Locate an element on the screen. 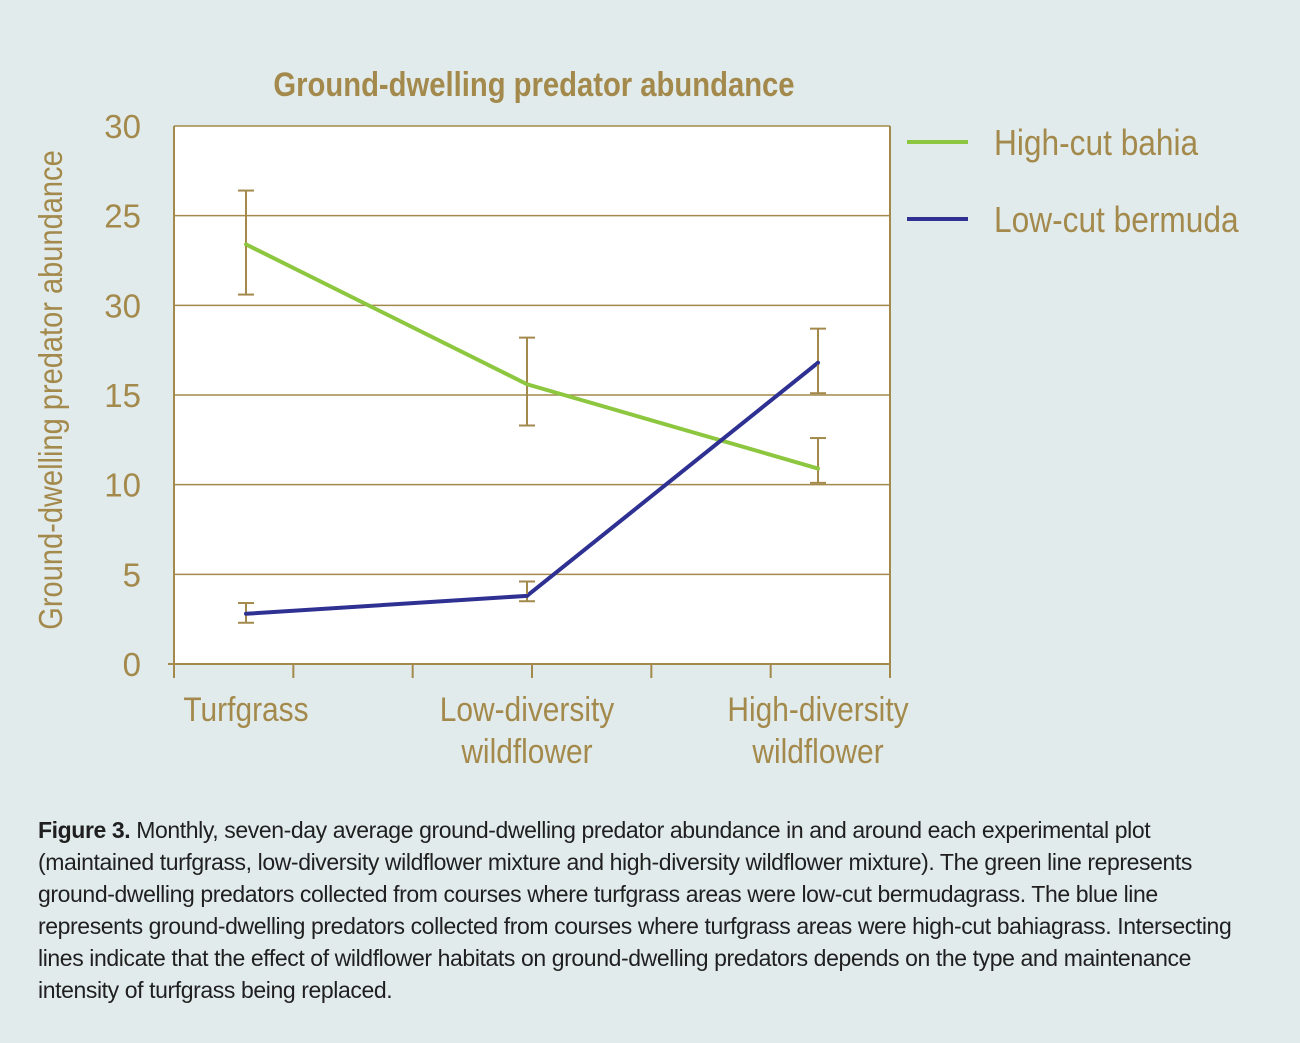 Image resolution: width=1300 pixels, height=1043 pixels. y-tick-label: 15 is located at coordinates (122, 395).